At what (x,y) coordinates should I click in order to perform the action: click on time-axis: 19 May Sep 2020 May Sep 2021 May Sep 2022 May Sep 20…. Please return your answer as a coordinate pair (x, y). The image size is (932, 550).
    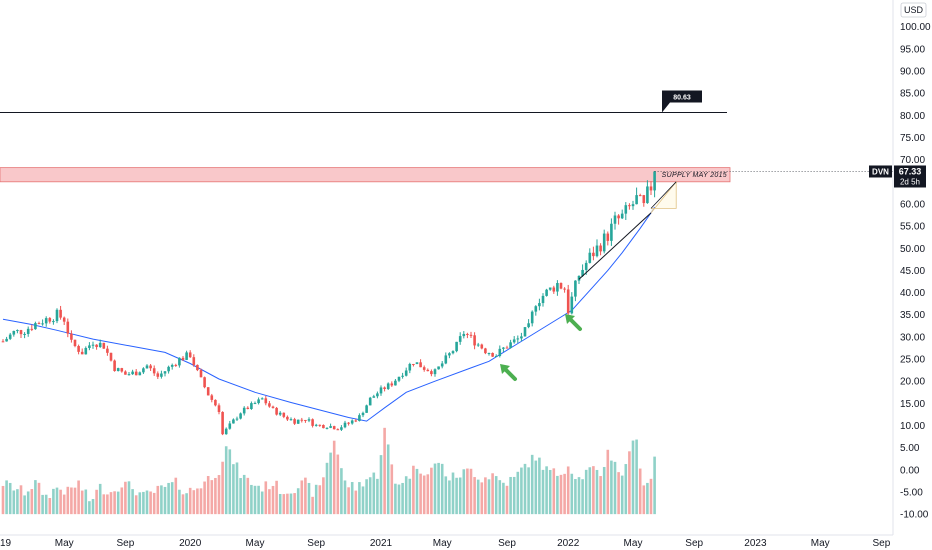
    Looking at the image, I should click on (446, 541).